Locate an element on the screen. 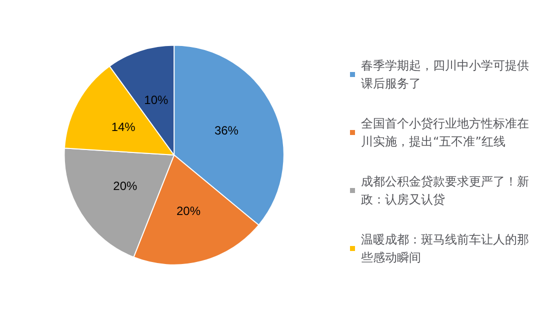 The image size is (544, 323). data-label: 36% is located at coordinates (226, 130).